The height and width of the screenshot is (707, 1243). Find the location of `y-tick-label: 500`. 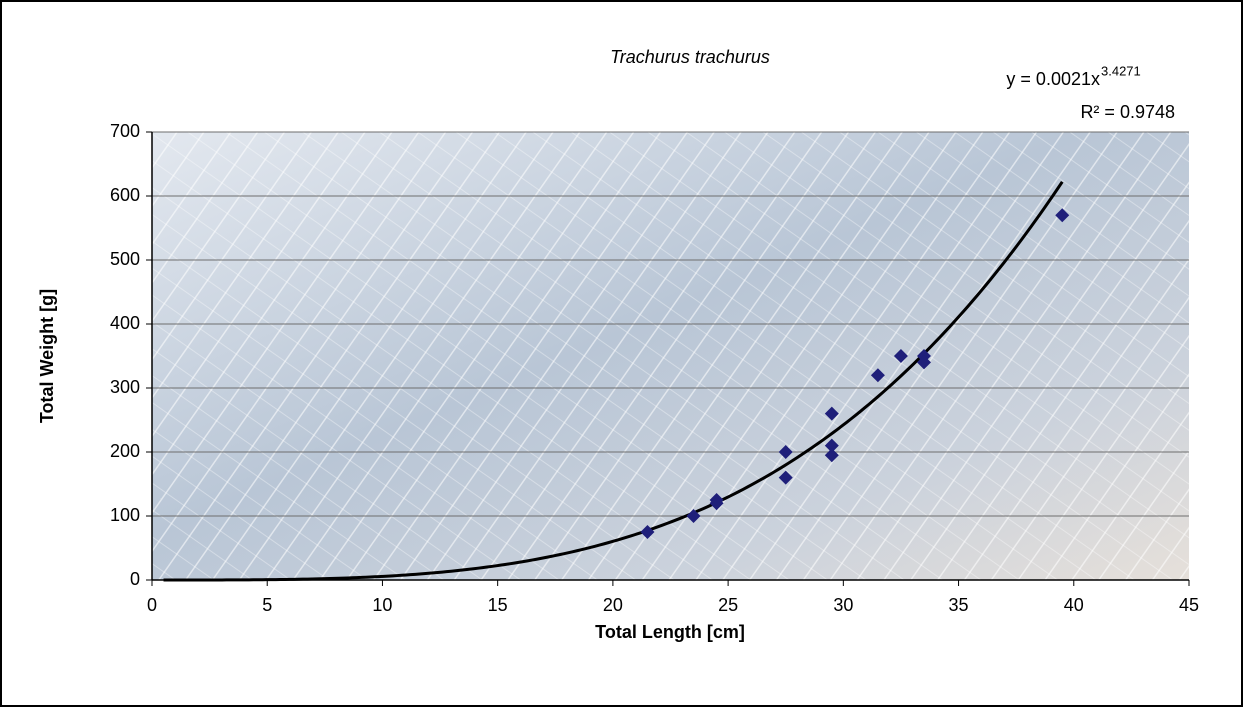

y-tick-label: 500 is located at coordinates (125, 259).